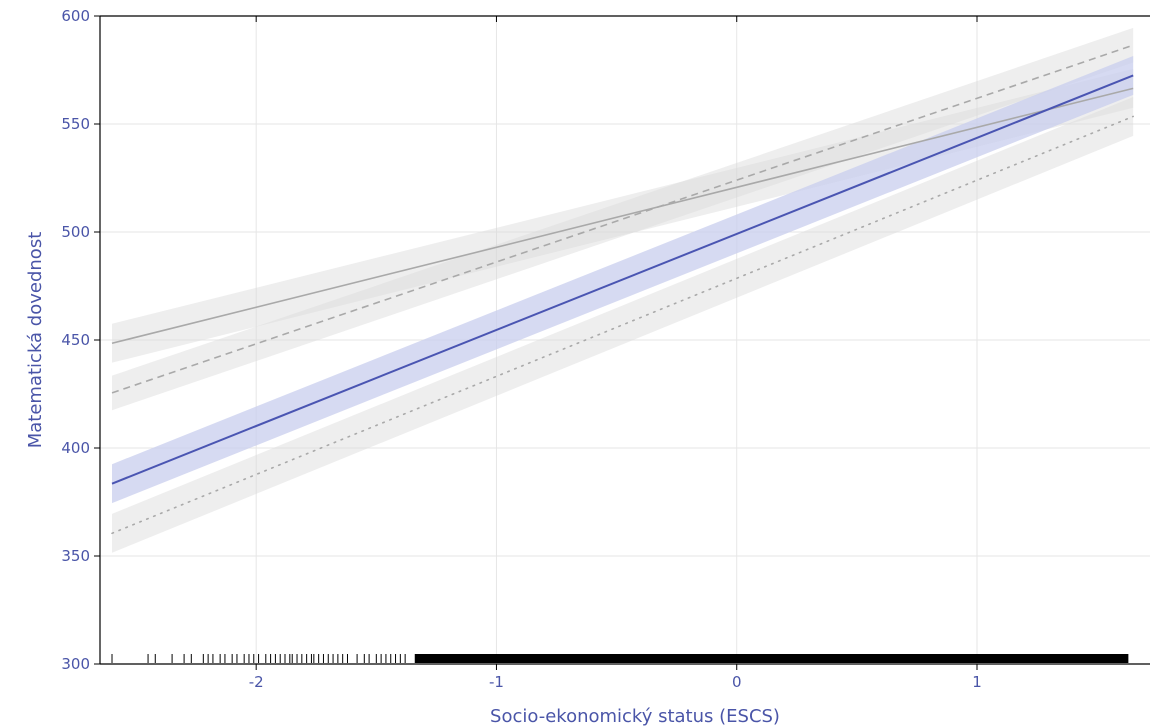 The height and width of the screenshot is (728, 1162). I want to click on rug-dense-block, so click(771, 658).